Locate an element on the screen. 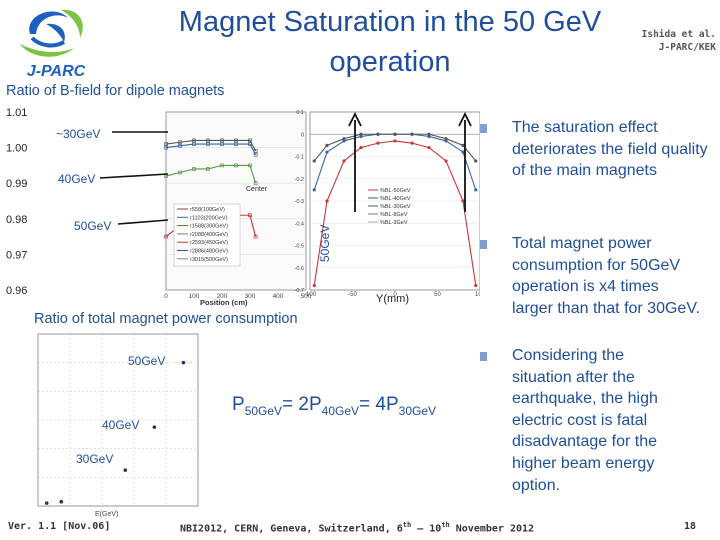  bfield-legend-entry: r1588(300GeV) is located at coordinates (209, 227).